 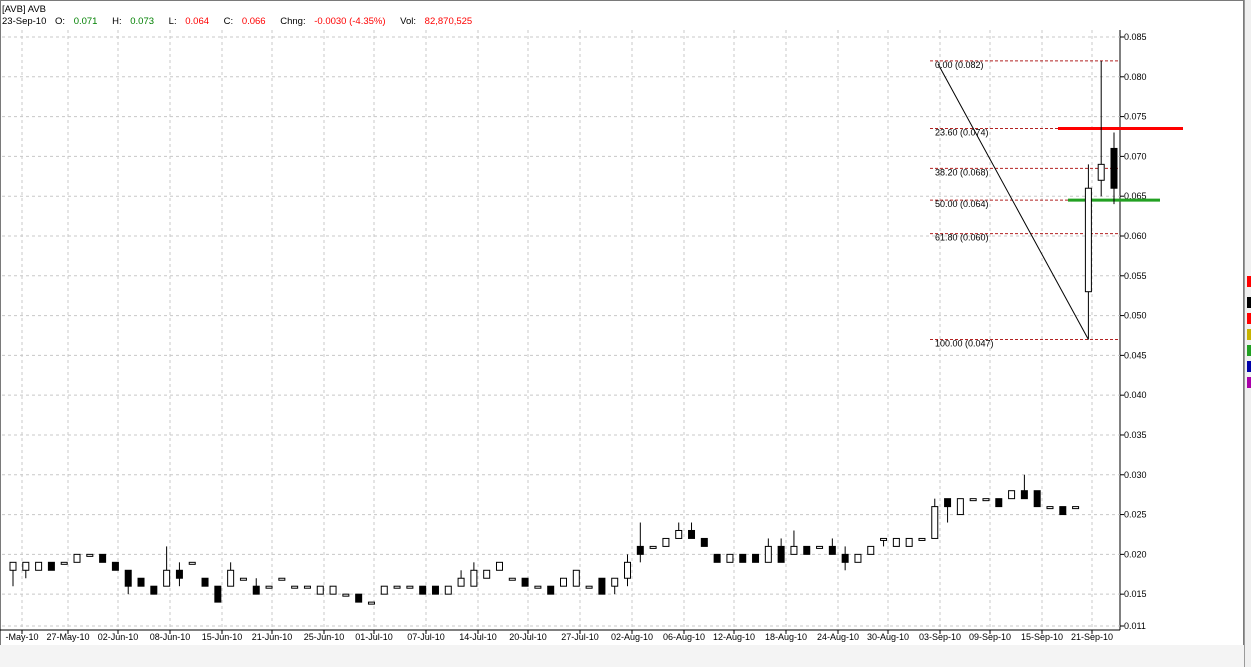 What do you see at coordinates (272, 637) in the screenshot?
I see `x-tick-label: 21-Jun-10` at bounding box center [272, 637].